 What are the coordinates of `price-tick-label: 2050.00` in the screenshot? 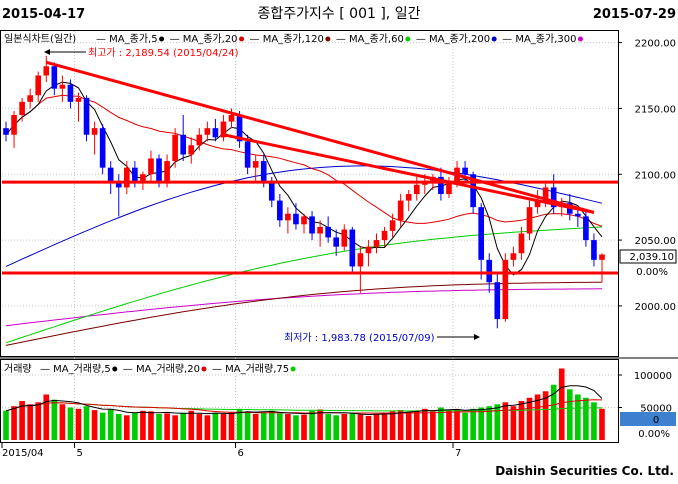 It's located at (655, 241).